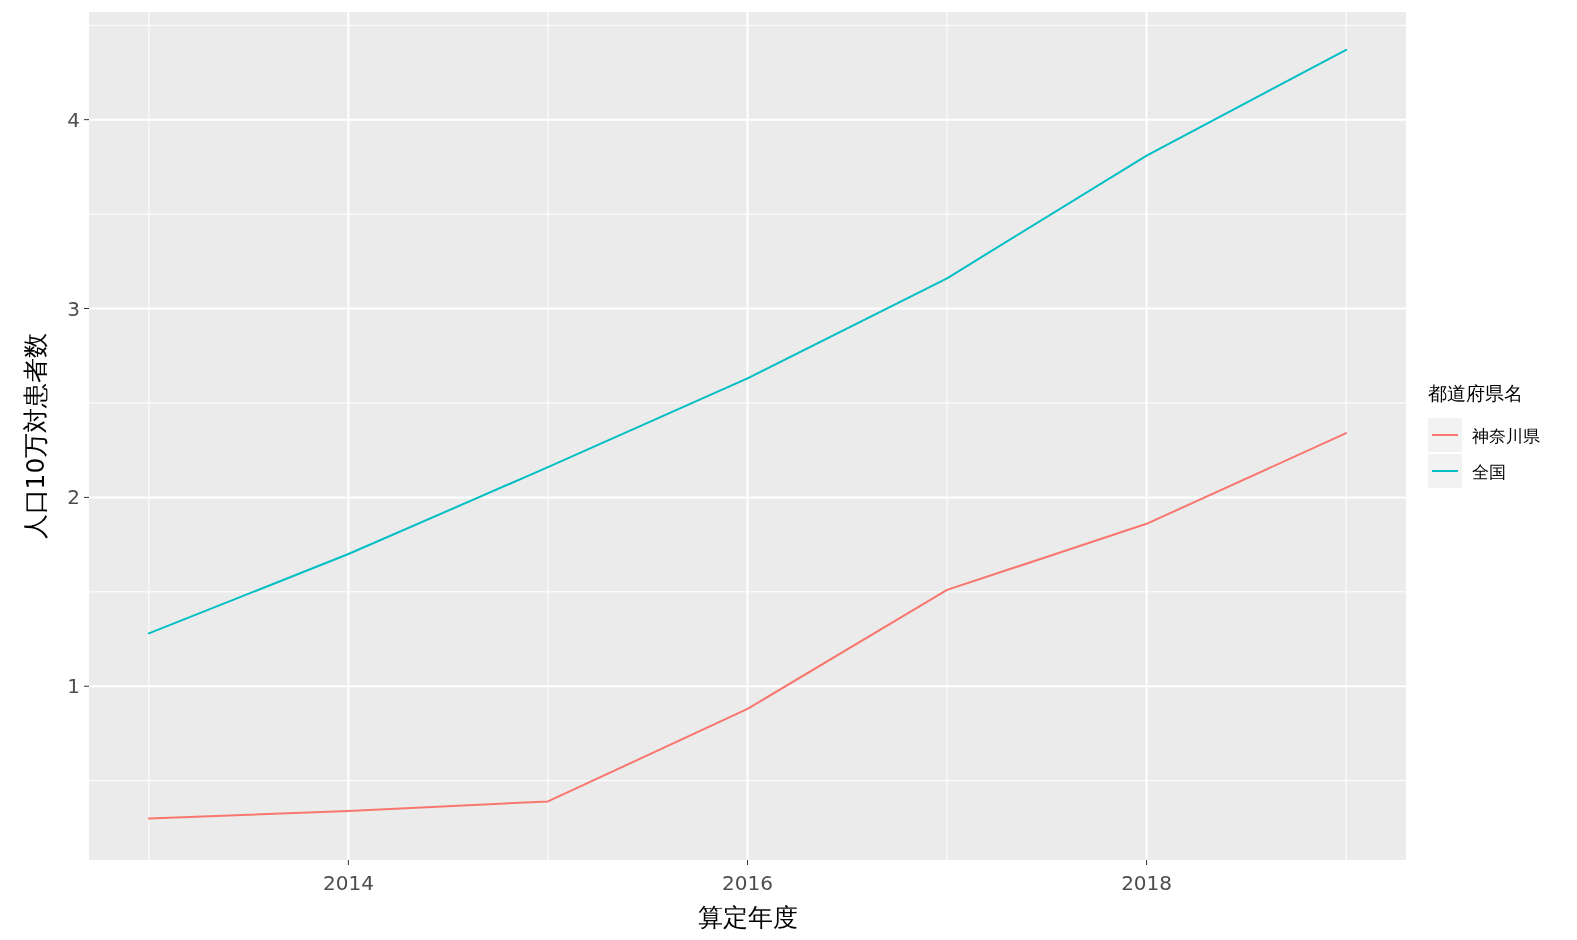  What do you see at coordinates (1489, 472) in the screenshot?
I see `legend-label: 全国` at bounding box center [1489, 472].